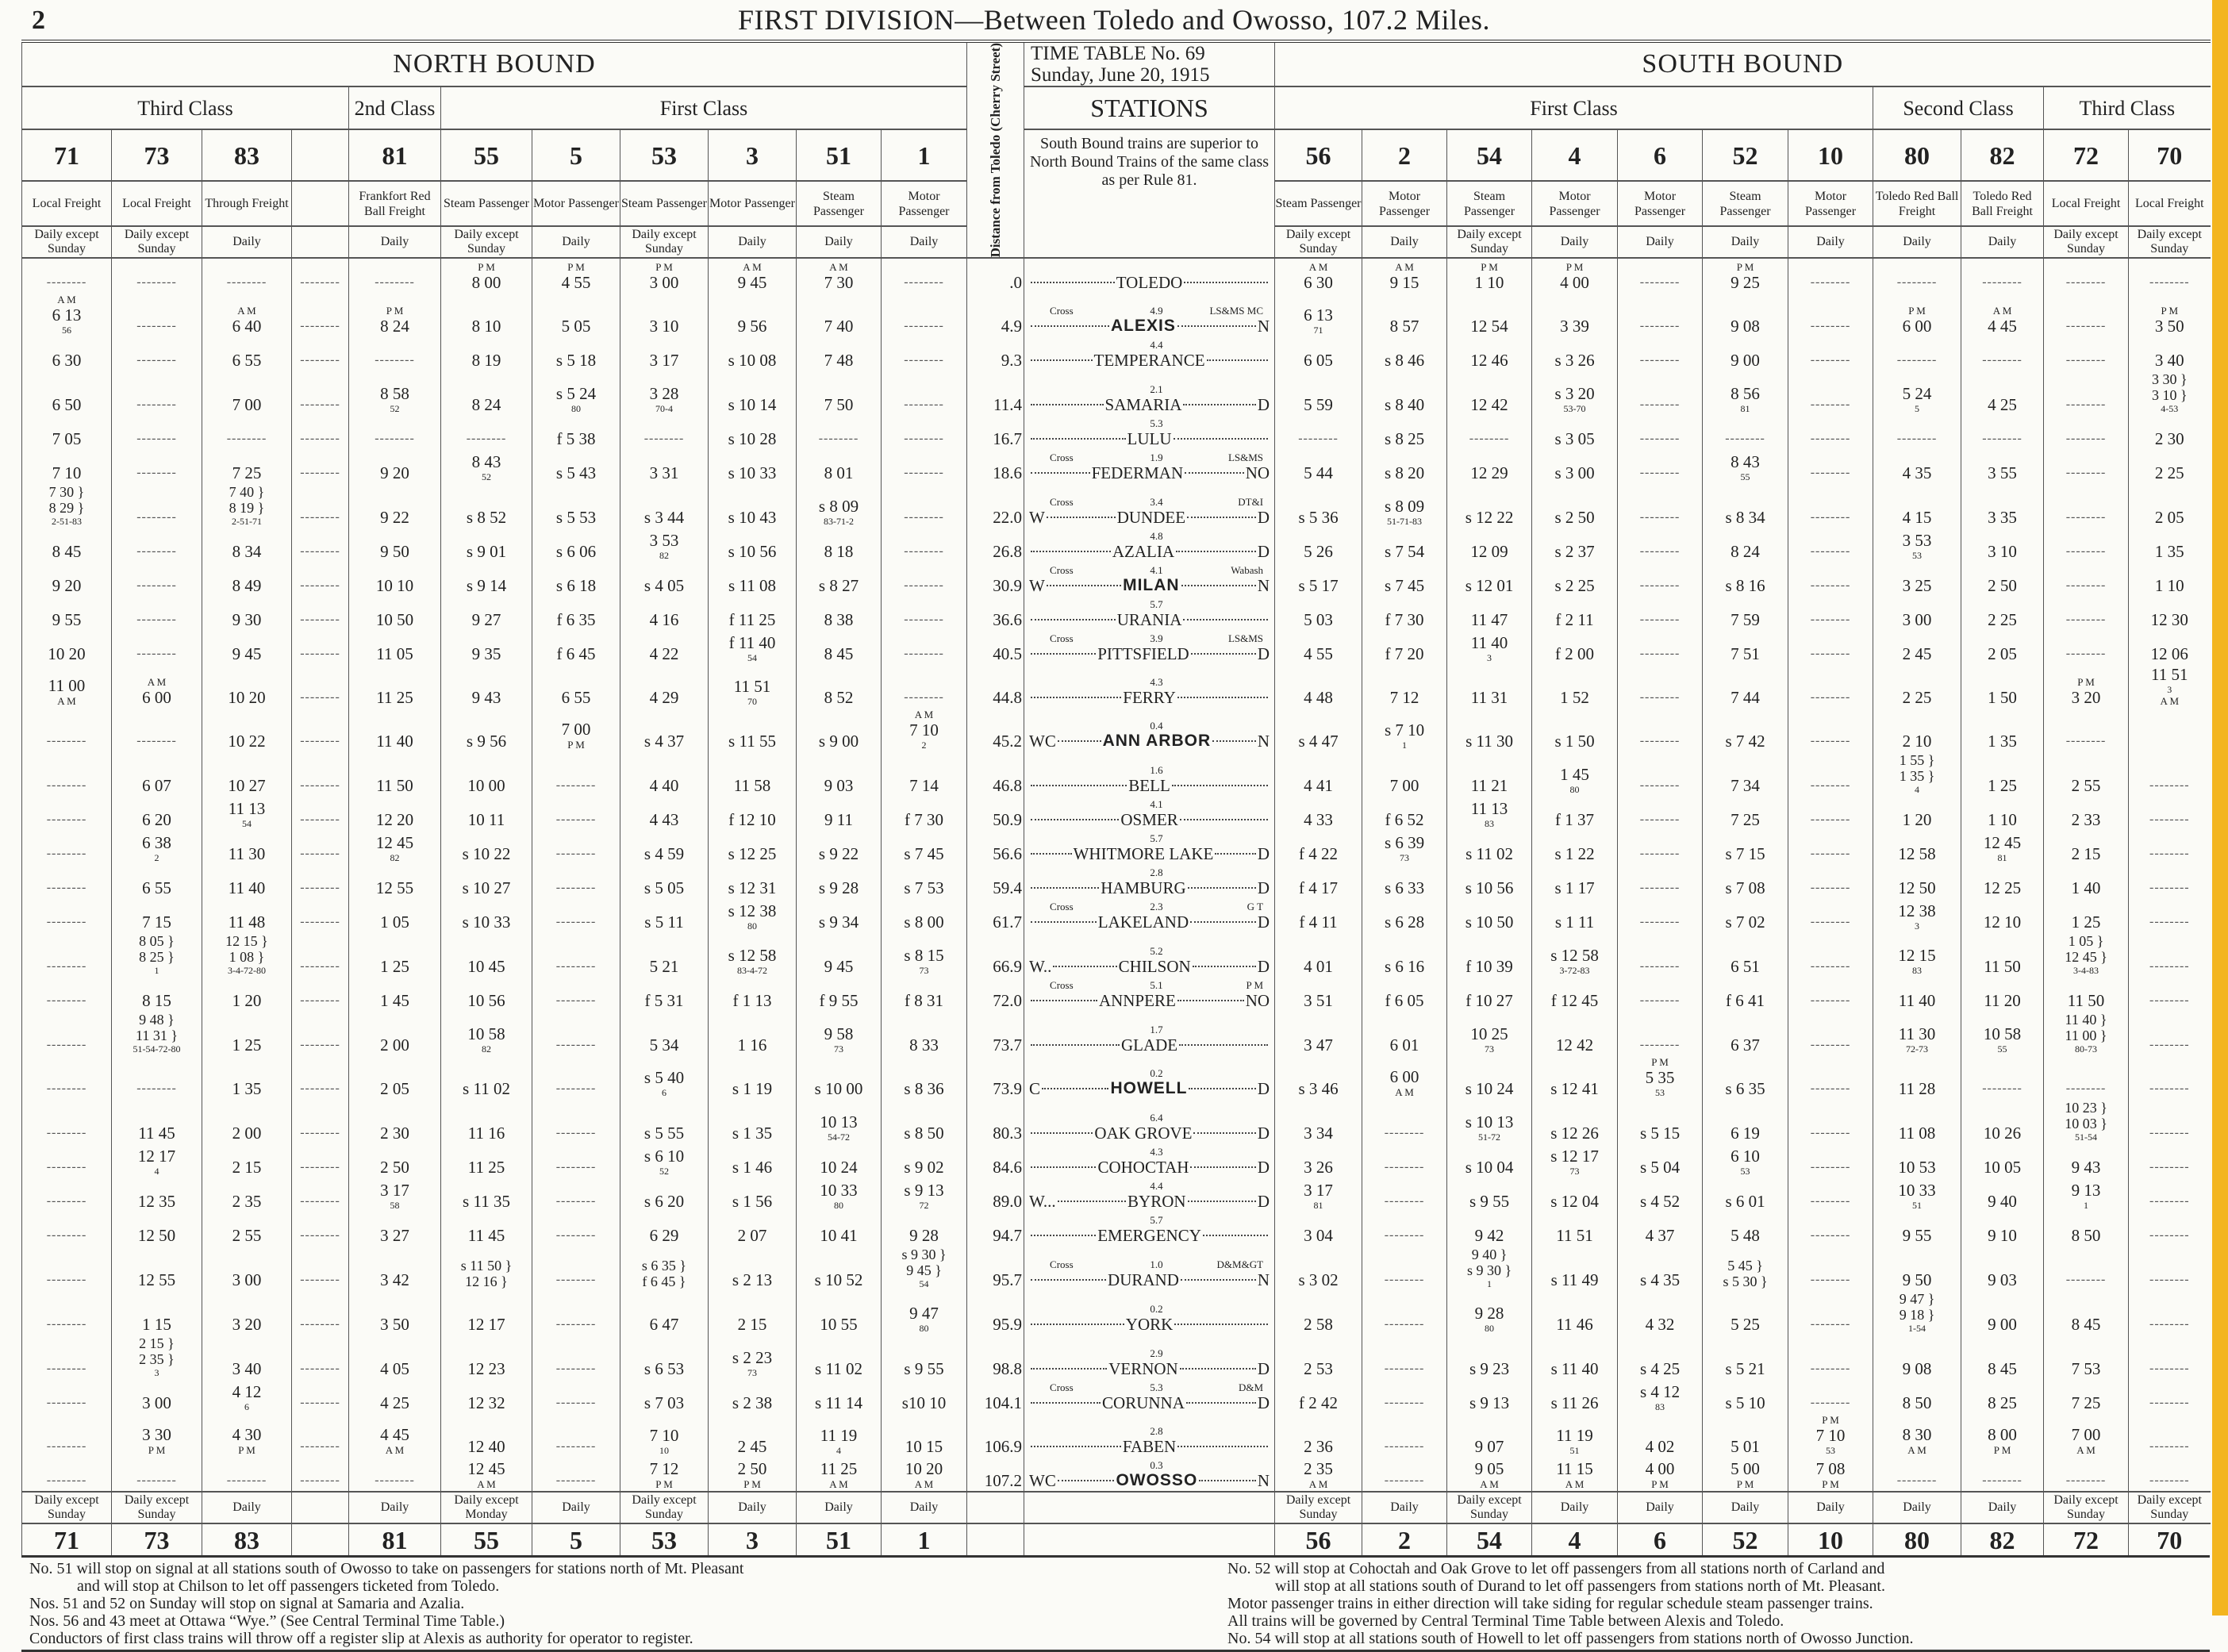 Image resolution: width=2228 pixels, height=1652 pixels. What do you see at coordinates (486, 1469) in the screenshot?
I see `time-value: 12 45` at bounding box center [486, 1469].